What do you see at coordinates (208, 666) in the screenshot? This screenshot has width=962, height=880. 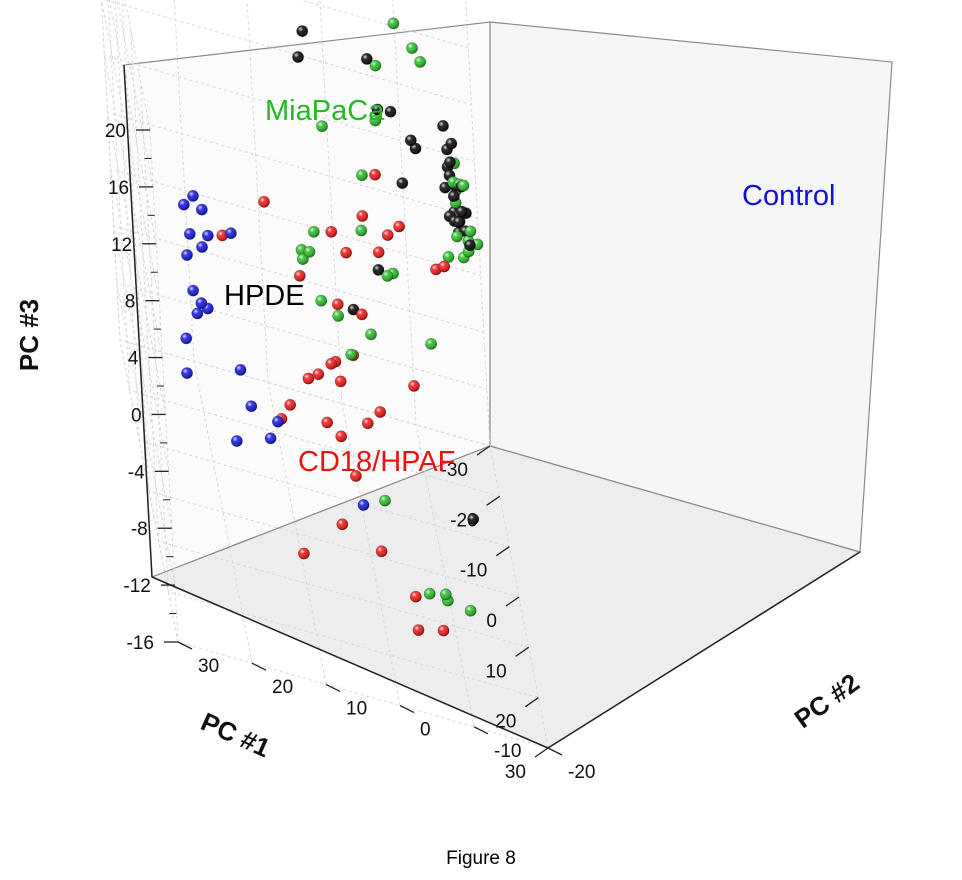 I see `y-tick-label: 30` at bounding box center [208, 666].